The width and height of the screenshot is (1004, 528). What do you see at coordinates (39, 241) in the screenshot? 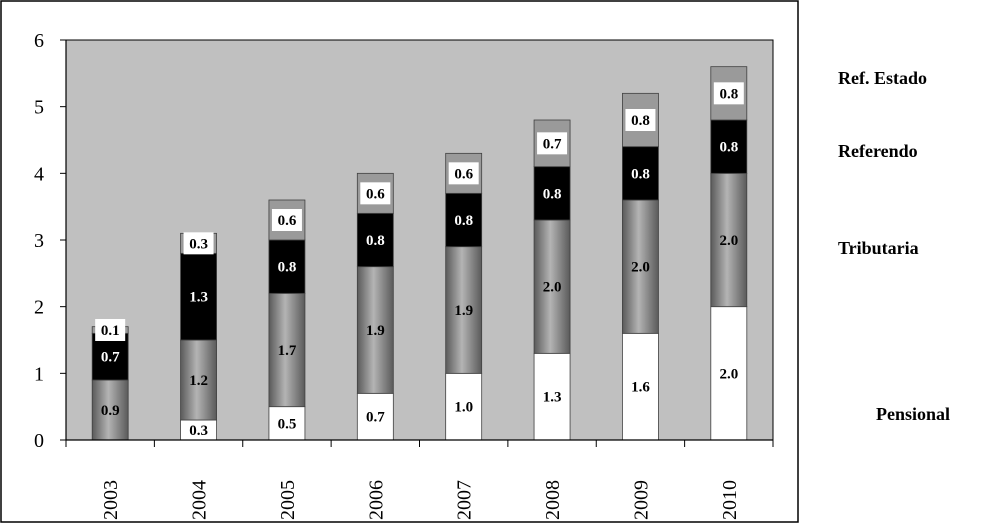
I see `y-tick-label-3: 3` at bounding box center [39, 241].